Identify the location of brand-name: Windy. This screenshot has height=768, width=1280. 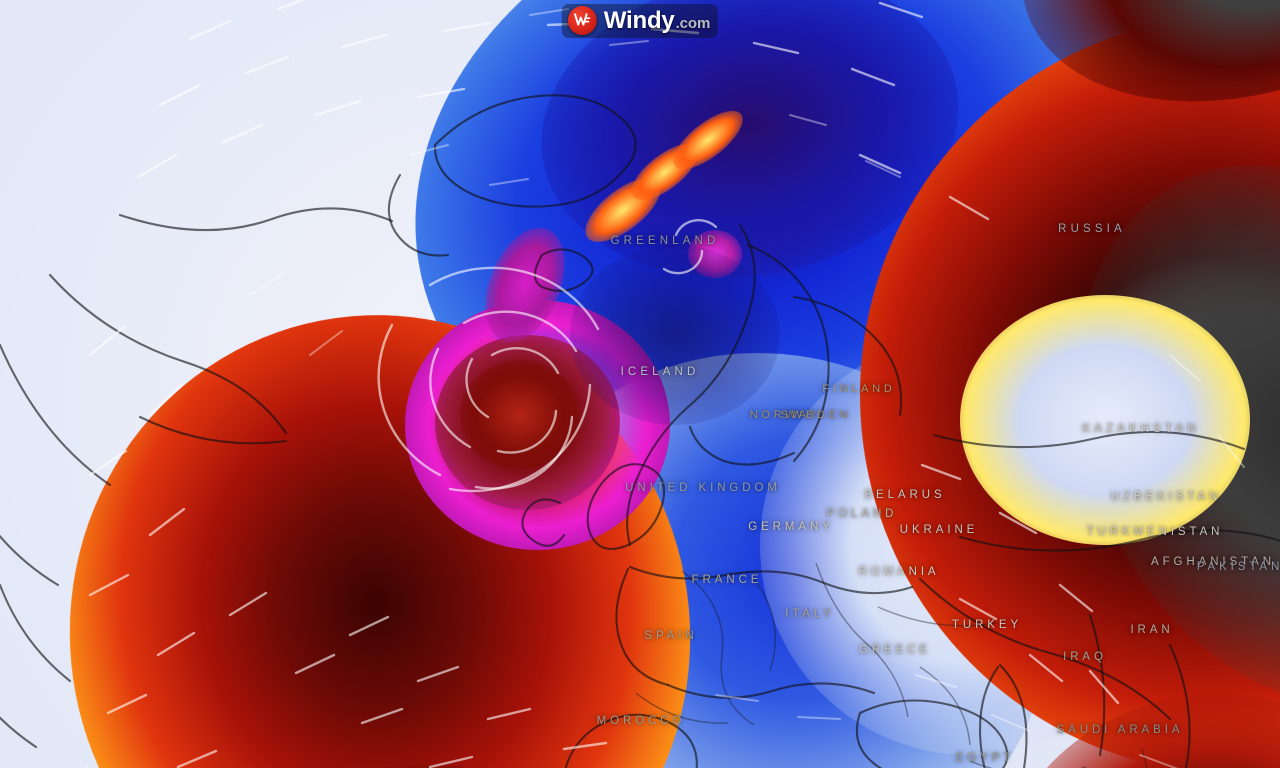
(639, 20).